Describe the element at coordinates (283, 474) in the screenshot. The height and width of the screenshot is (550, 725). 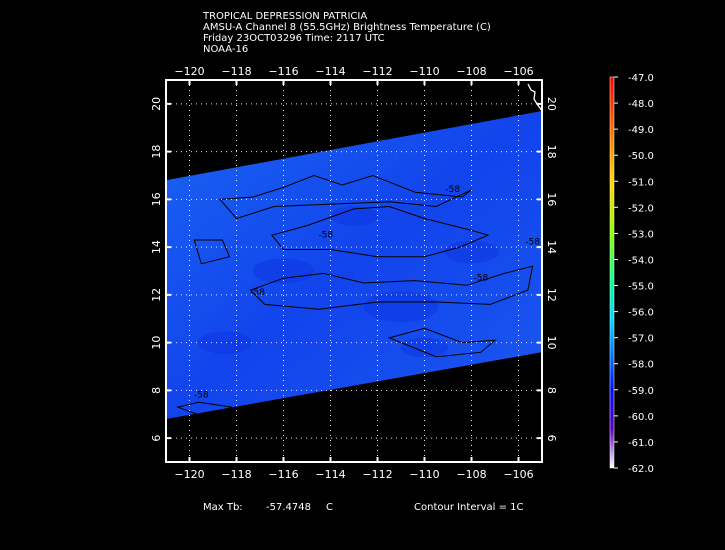
I see `x-tick-label-bottom: −116` at that location.